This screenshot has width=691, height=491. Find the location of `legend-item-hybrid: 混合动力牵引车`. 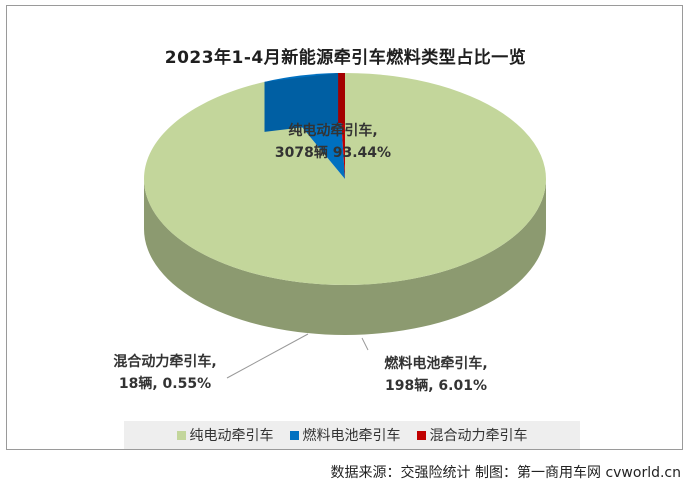

legend-item-hybrid: 混合动力牵引车 is located at coordinates (472, 435).